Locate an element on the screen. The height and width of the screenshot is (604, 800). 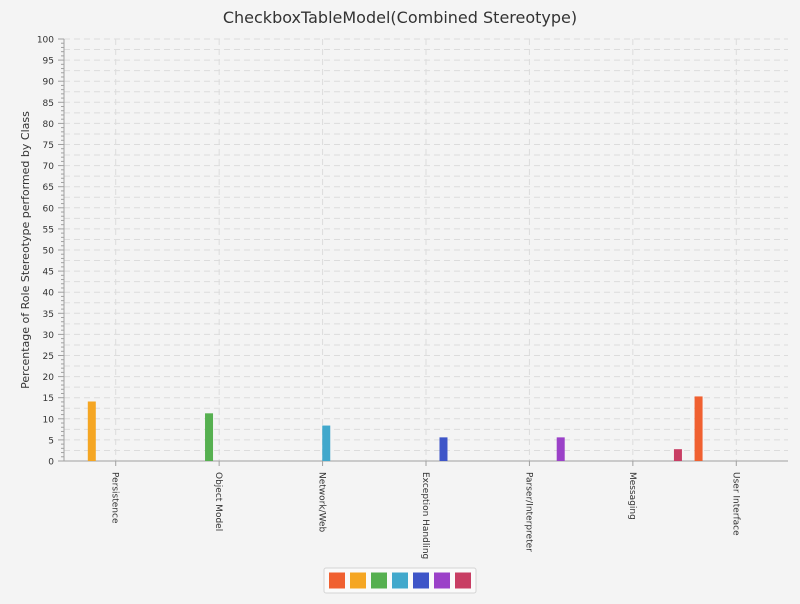
y-tick-label: 90 is located at coordinates (49, 83).